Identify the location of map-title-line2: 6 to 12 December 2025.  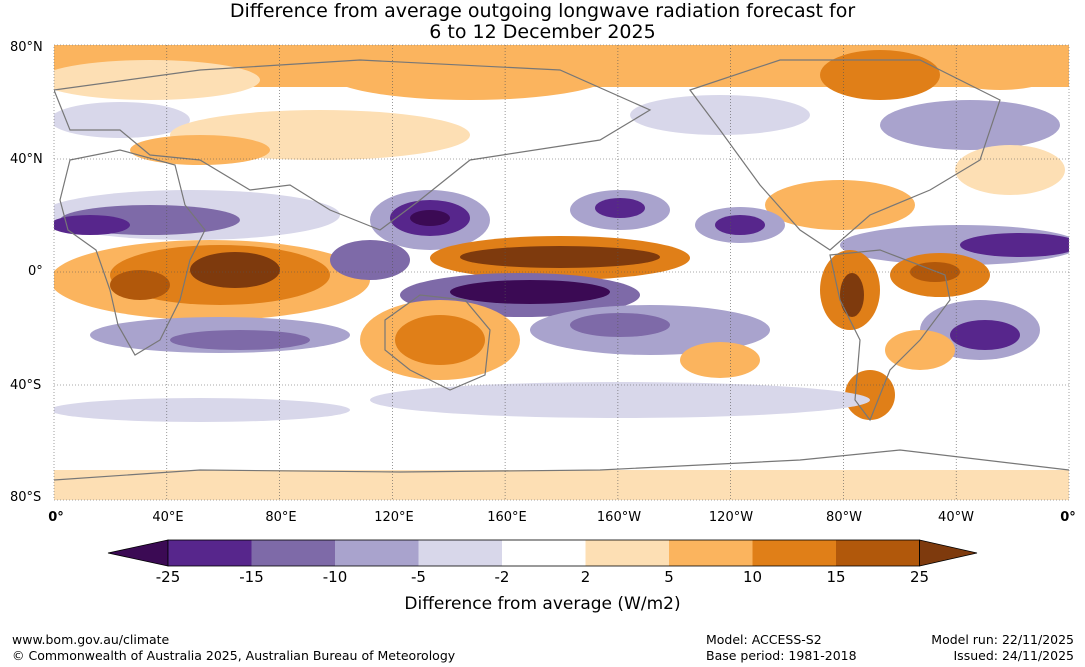
(542, 32).